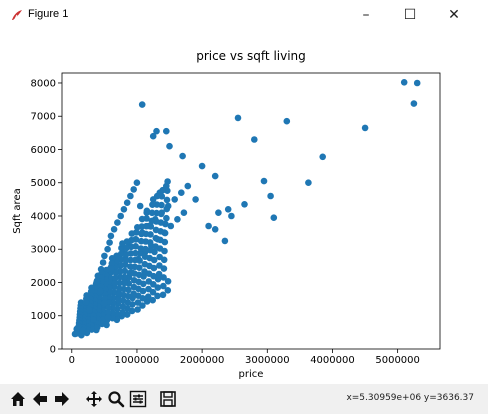 The width and height of the screenshot is (488, 414). What do you see at coordinates (94, 399) in the screenshot?
I see `pan-icon` at bounding box center [94, 399].